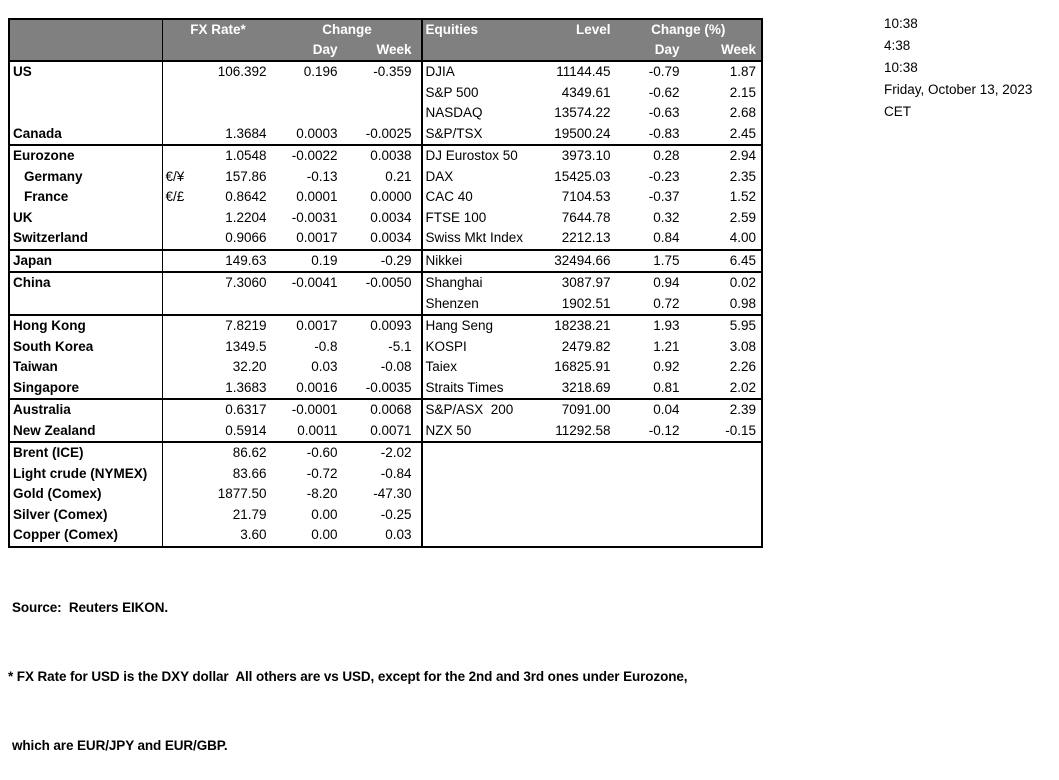  Describe the element at coordinates (246, 325) in the screenshot. I see `fx-rate-cell: 7.8219` at that location.